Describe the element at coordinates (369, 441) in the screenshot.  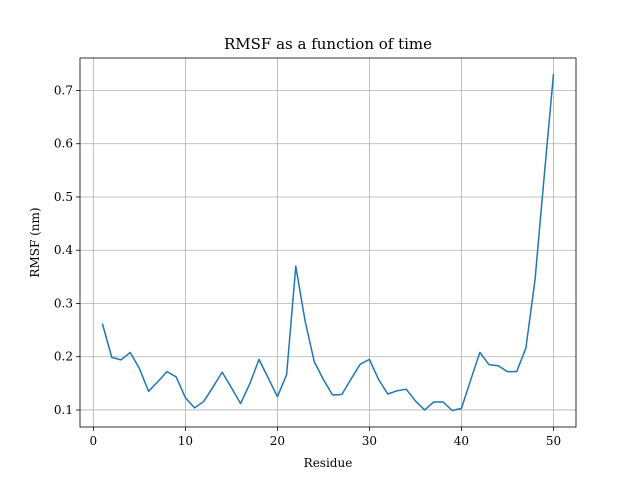
I see `x-tick-label: 30` at that location.